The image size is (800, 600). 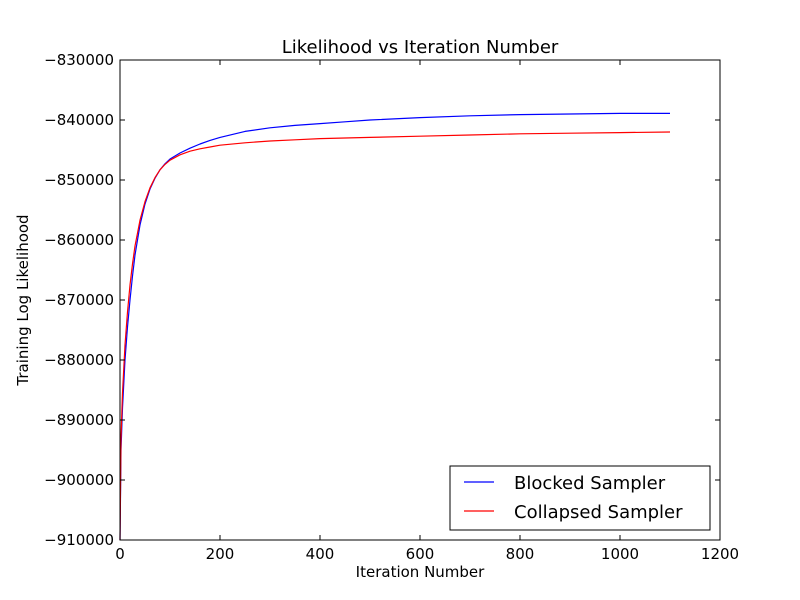 What do you see at coordinates (79, 60) in the screenshot?
I see `y-tick-label: −830000` at bounding box center [79, 60].